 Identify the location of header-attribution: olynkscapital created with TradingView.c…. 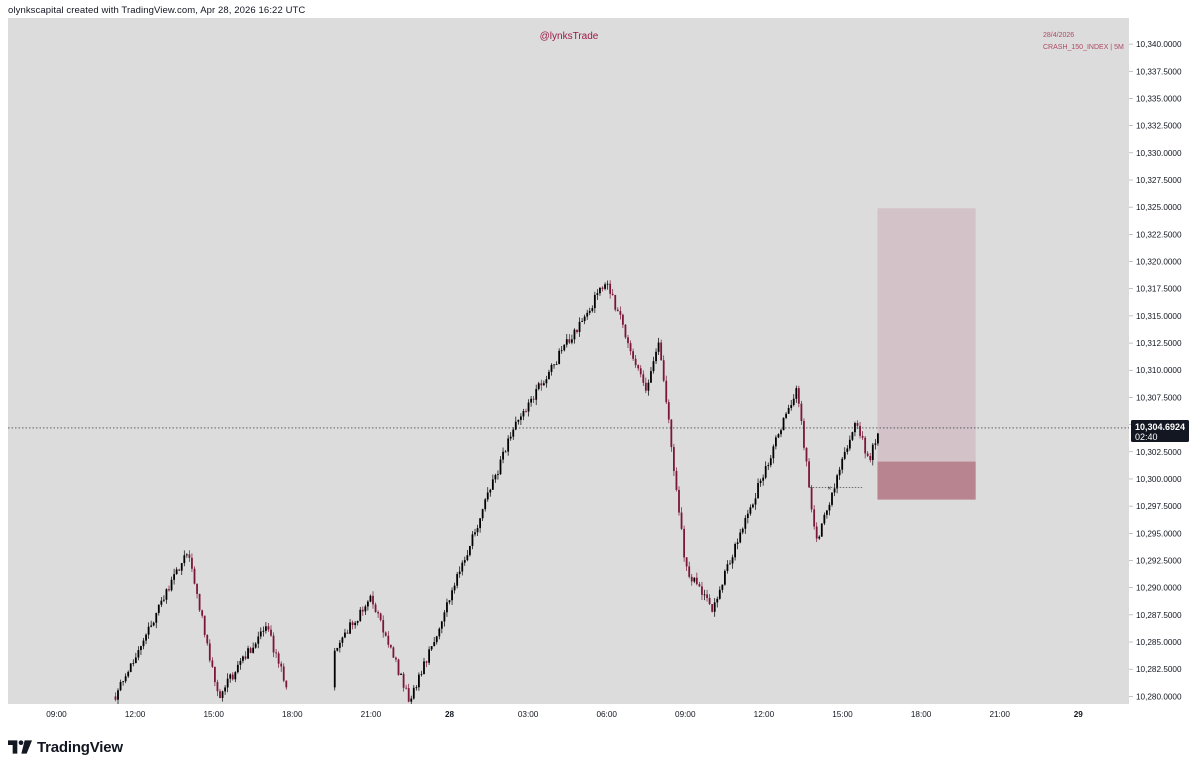
(157, 10).